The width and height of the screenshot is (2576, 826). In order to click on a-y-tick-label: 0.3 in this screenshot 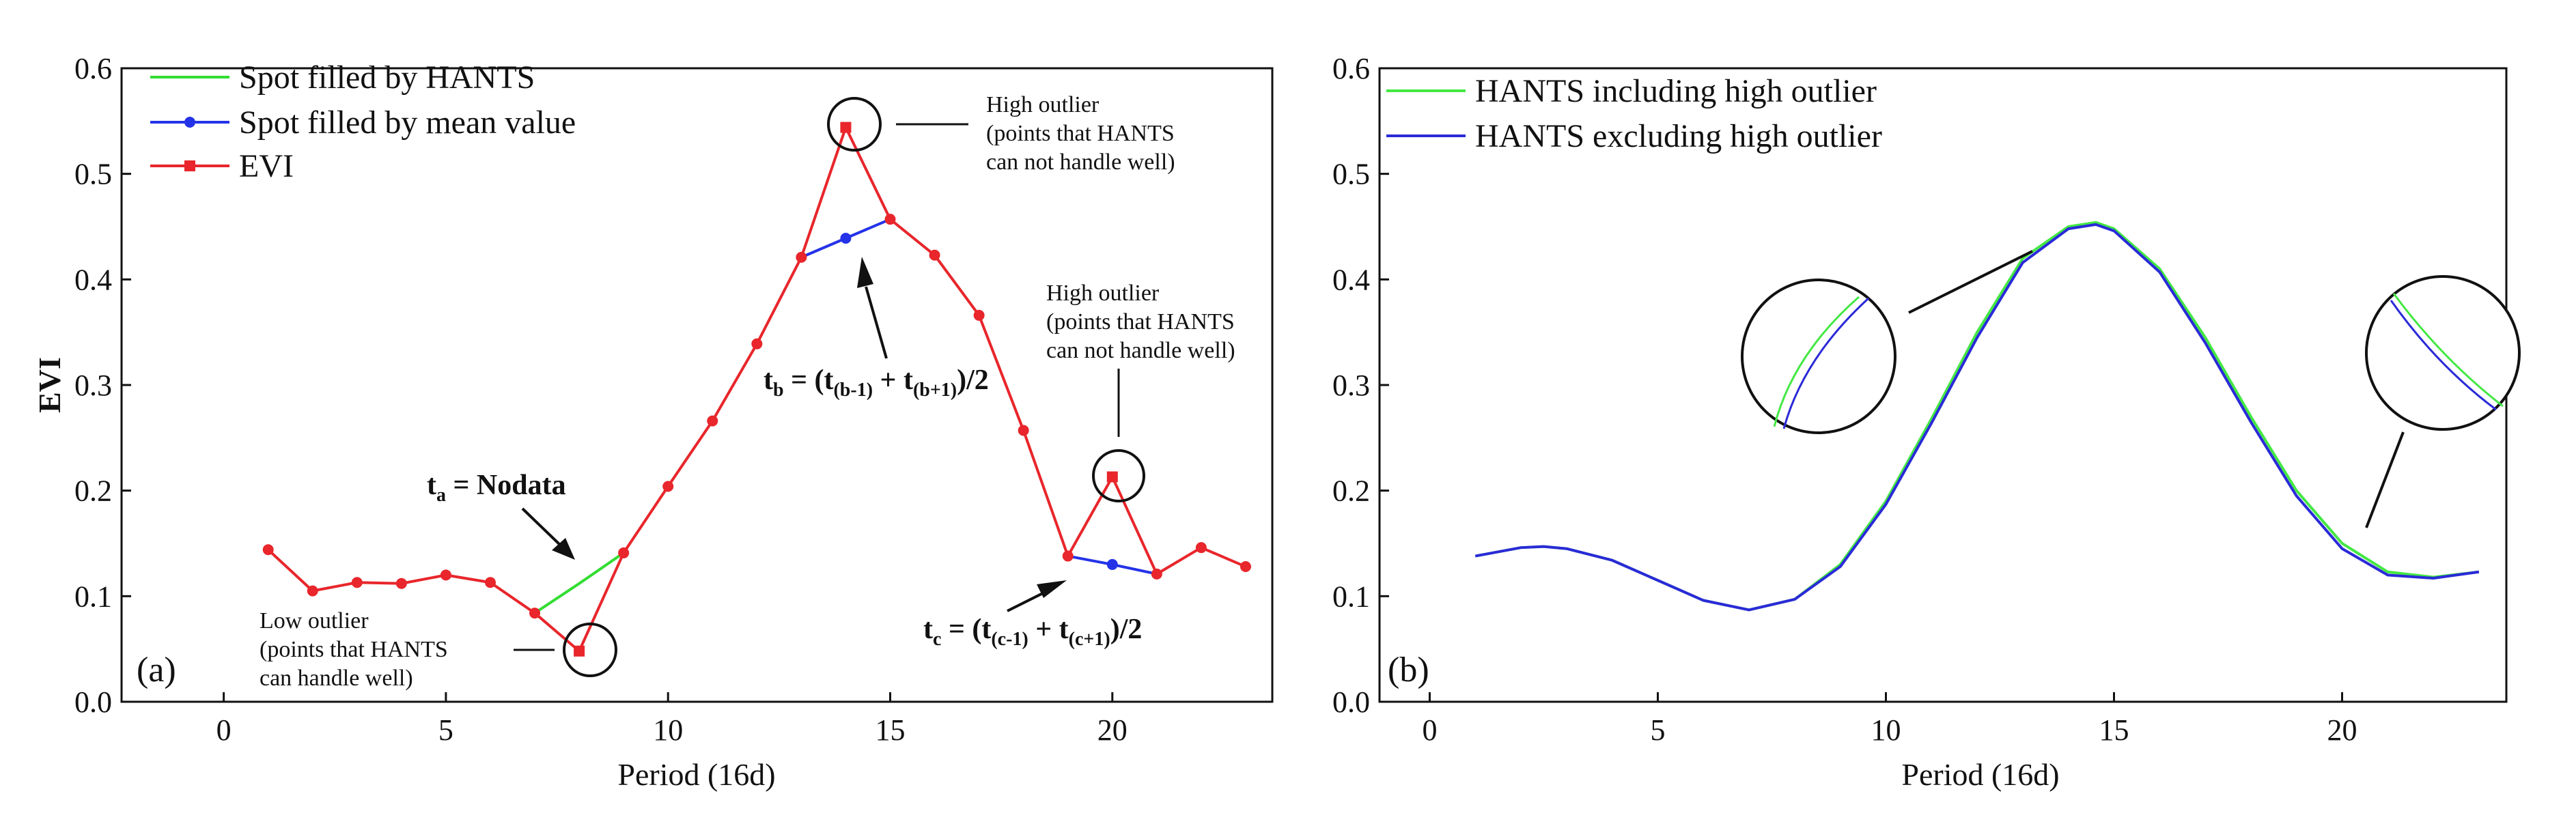, I will do `click(93, 386)`.